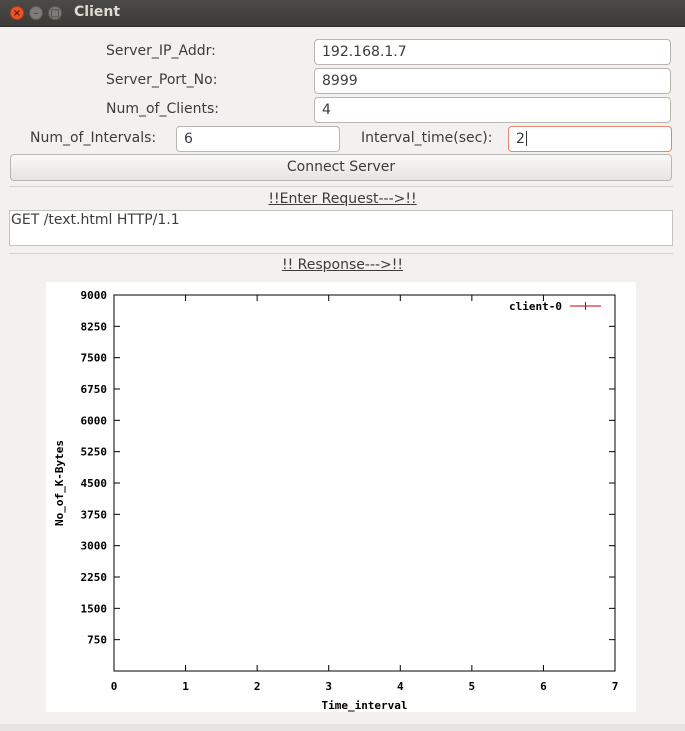  I want to click on interval-time-label: Interval_time(sec):, so click(427, 138).